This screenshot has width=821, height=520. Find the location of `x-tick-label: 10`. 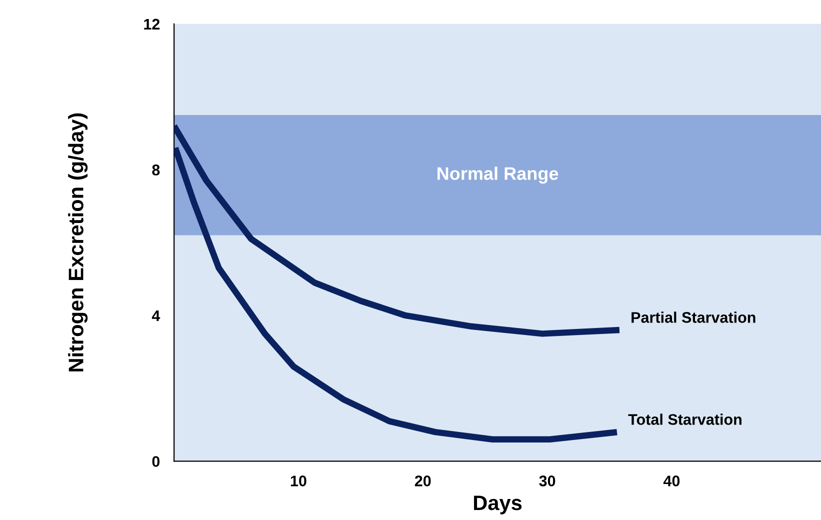

x-tick-label: 10 is located at coordinates (298, 481).